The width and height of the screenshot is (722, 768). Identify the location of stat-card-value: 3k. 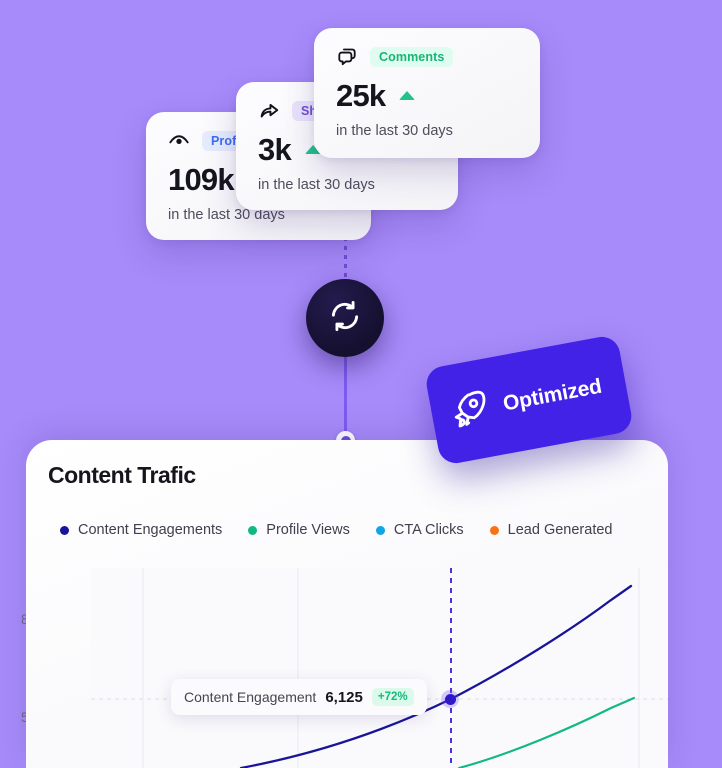
(275, 149).